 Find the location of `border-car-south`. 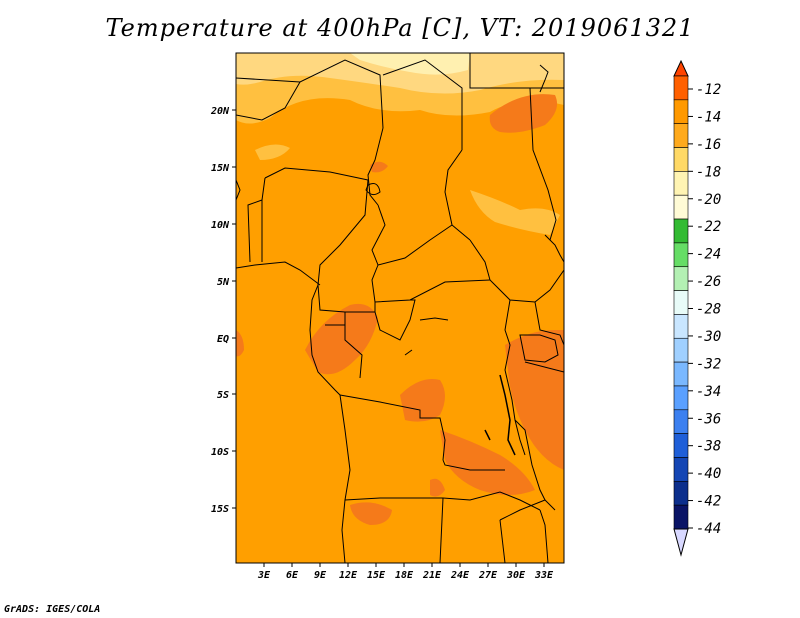

border-car-south is located at coordinates (431, 283).